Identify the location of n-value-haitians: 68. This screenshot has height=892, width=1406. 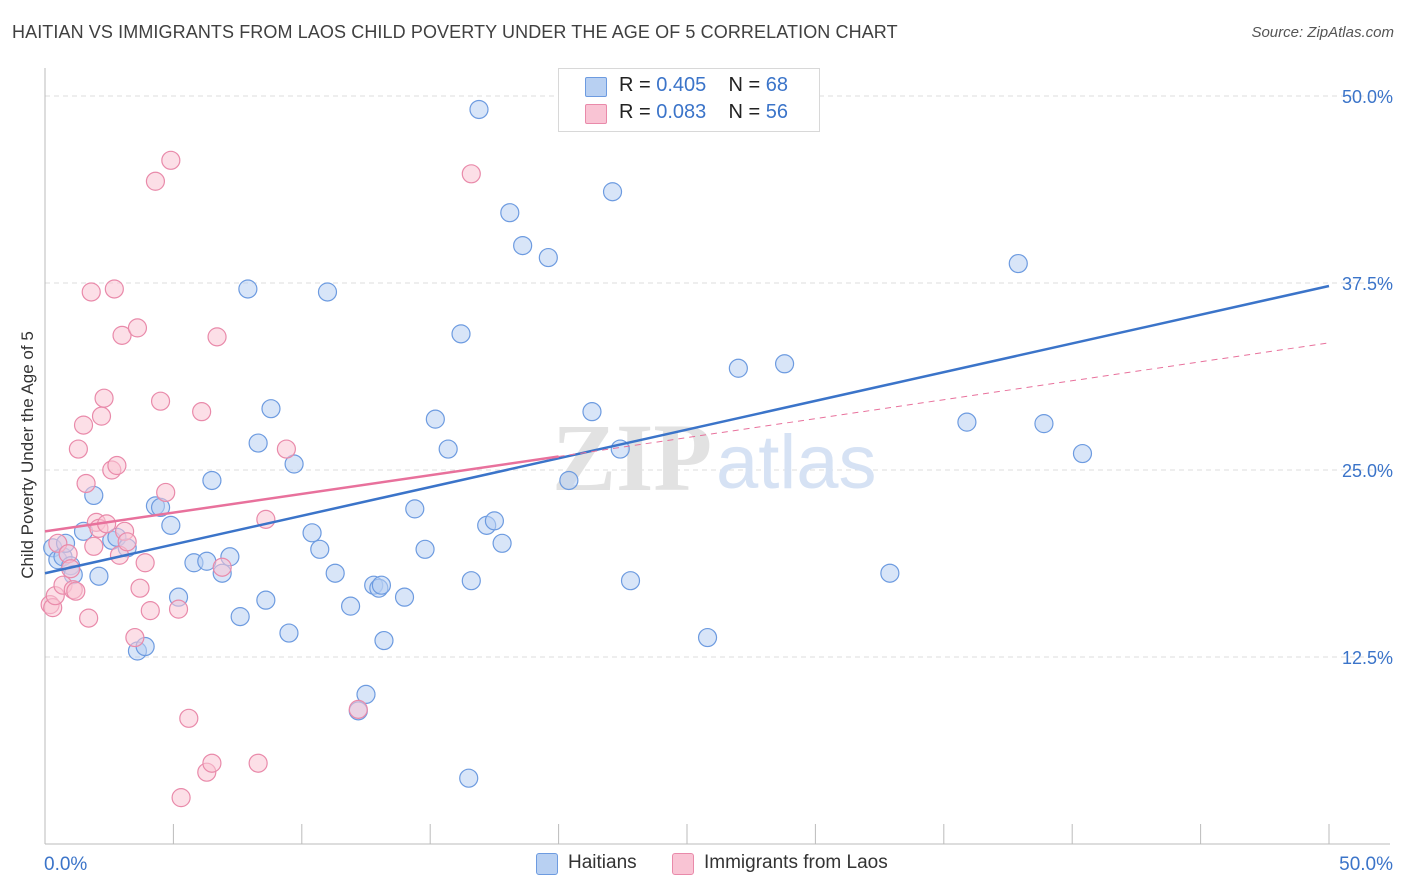
(777, 85).